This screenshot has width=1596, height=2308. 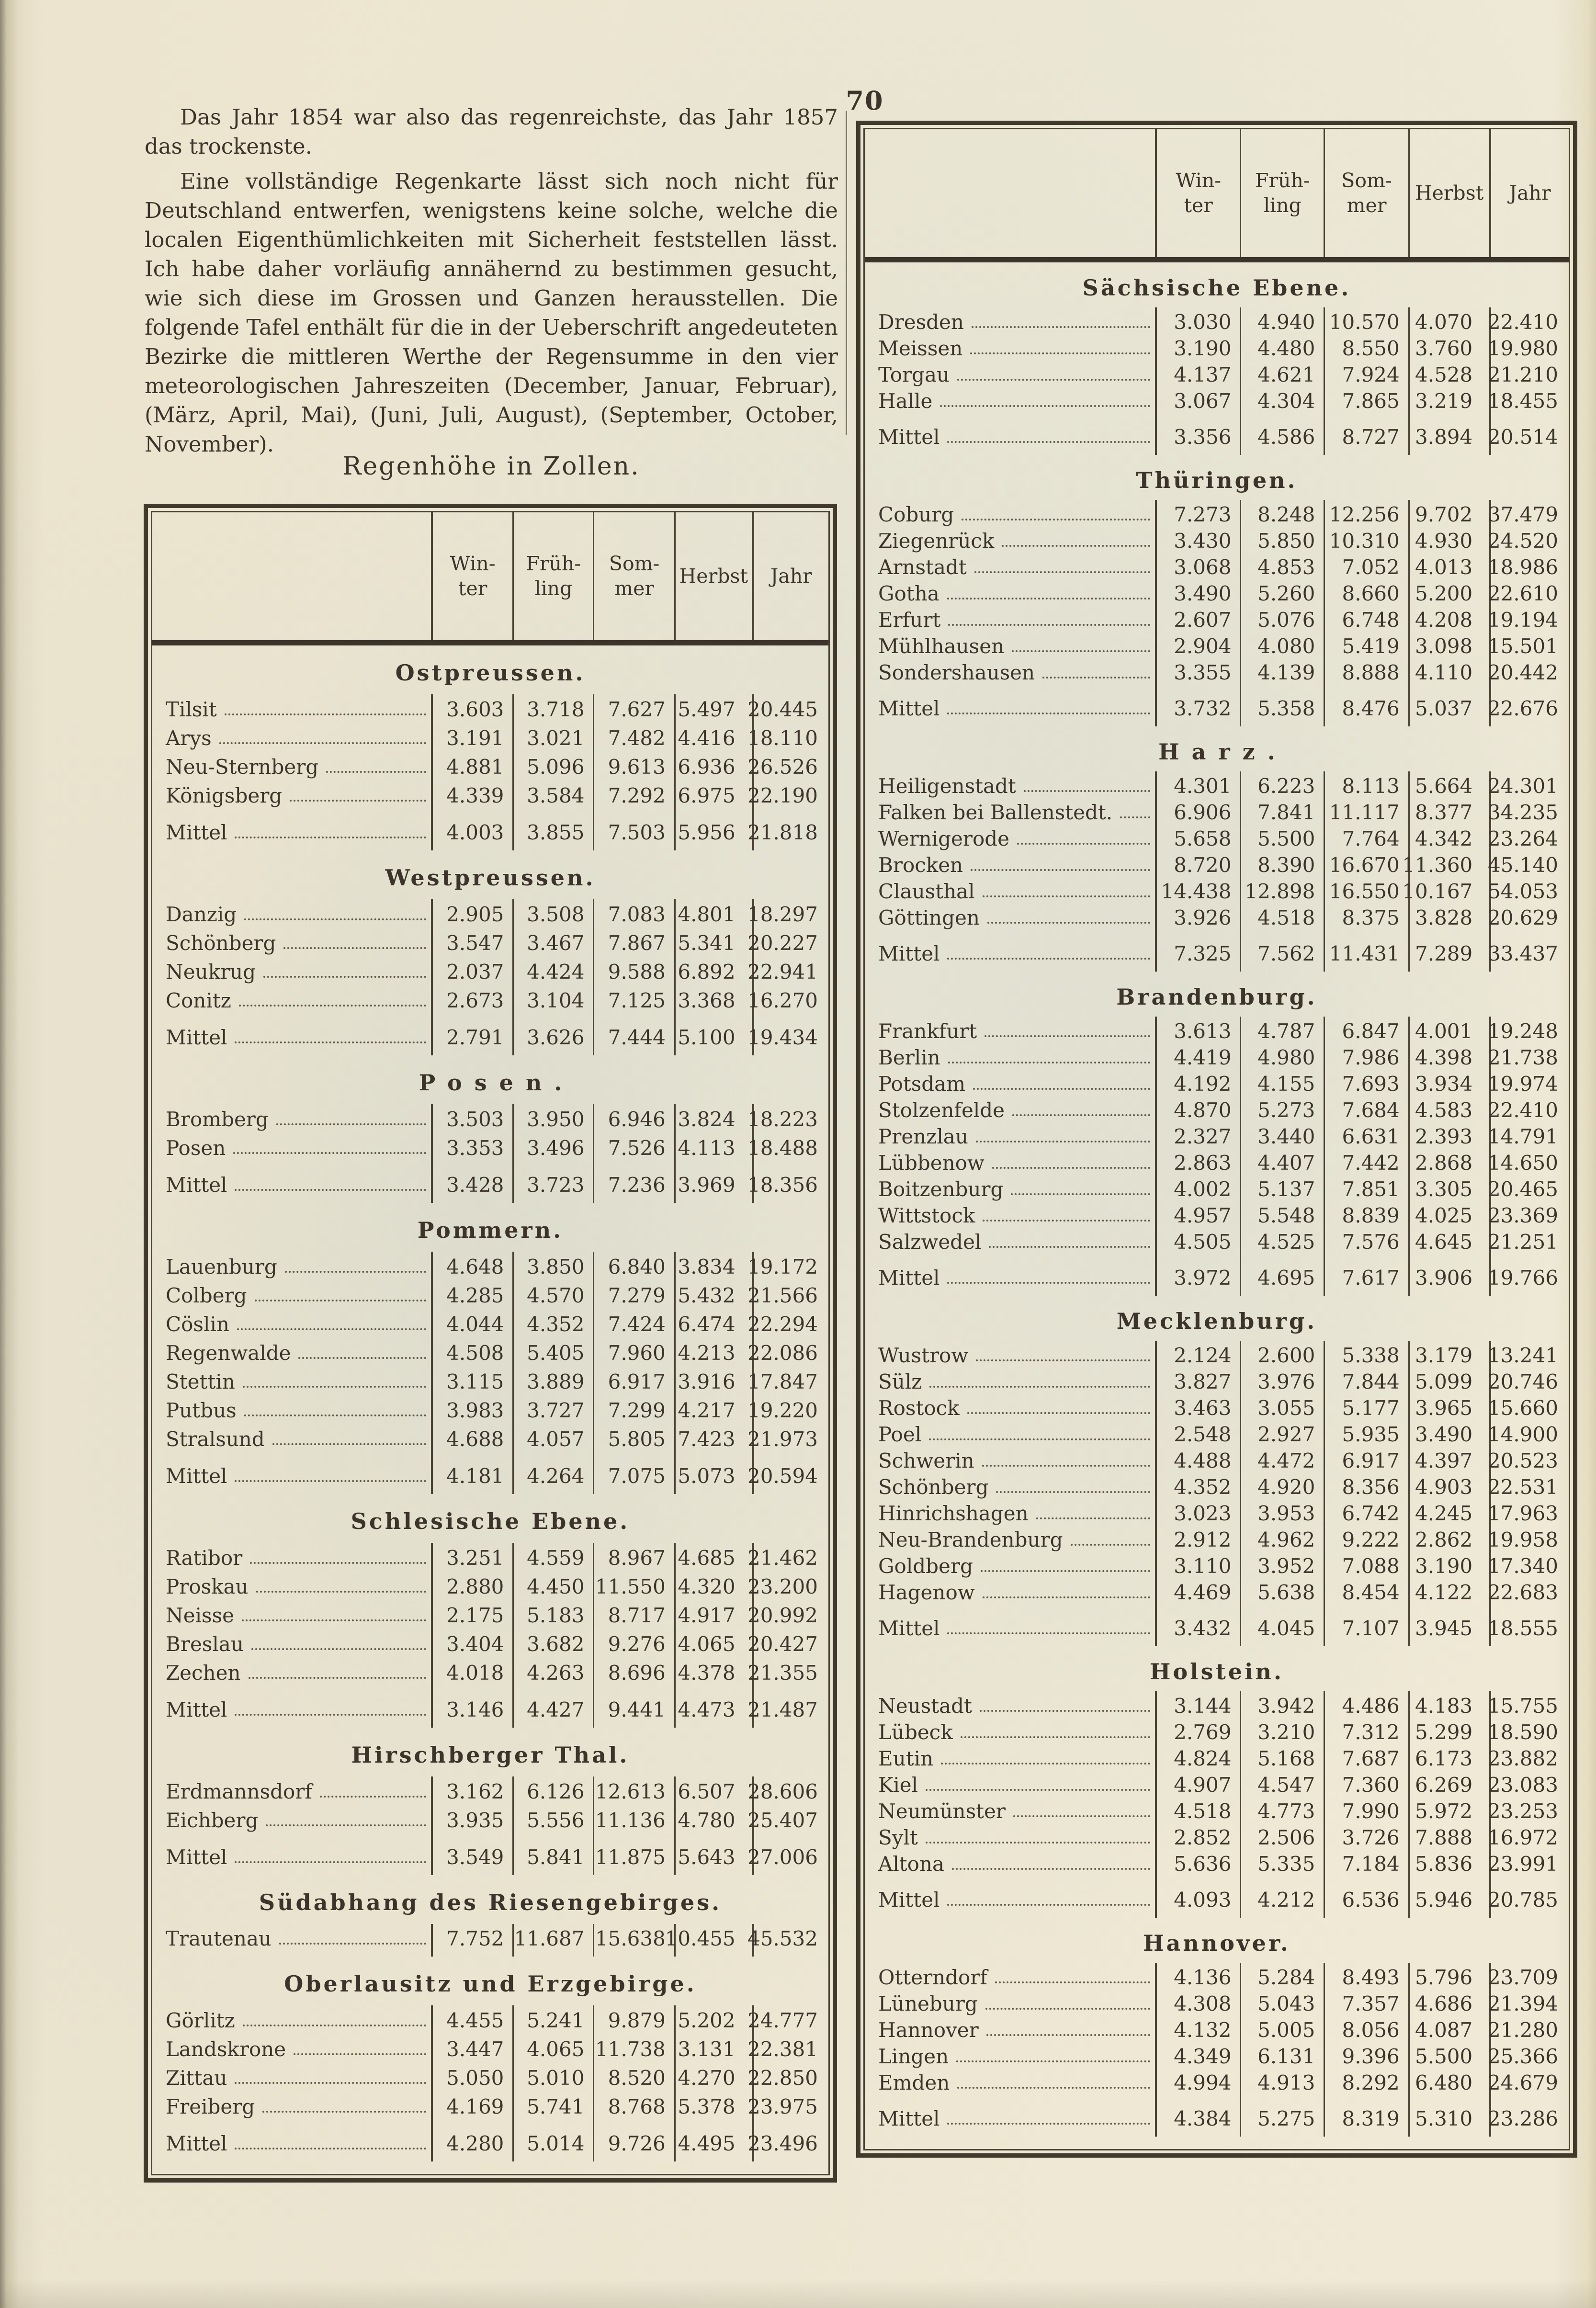 I want to click on value-herbst: 4.122, so click(x=1451, y=1593).